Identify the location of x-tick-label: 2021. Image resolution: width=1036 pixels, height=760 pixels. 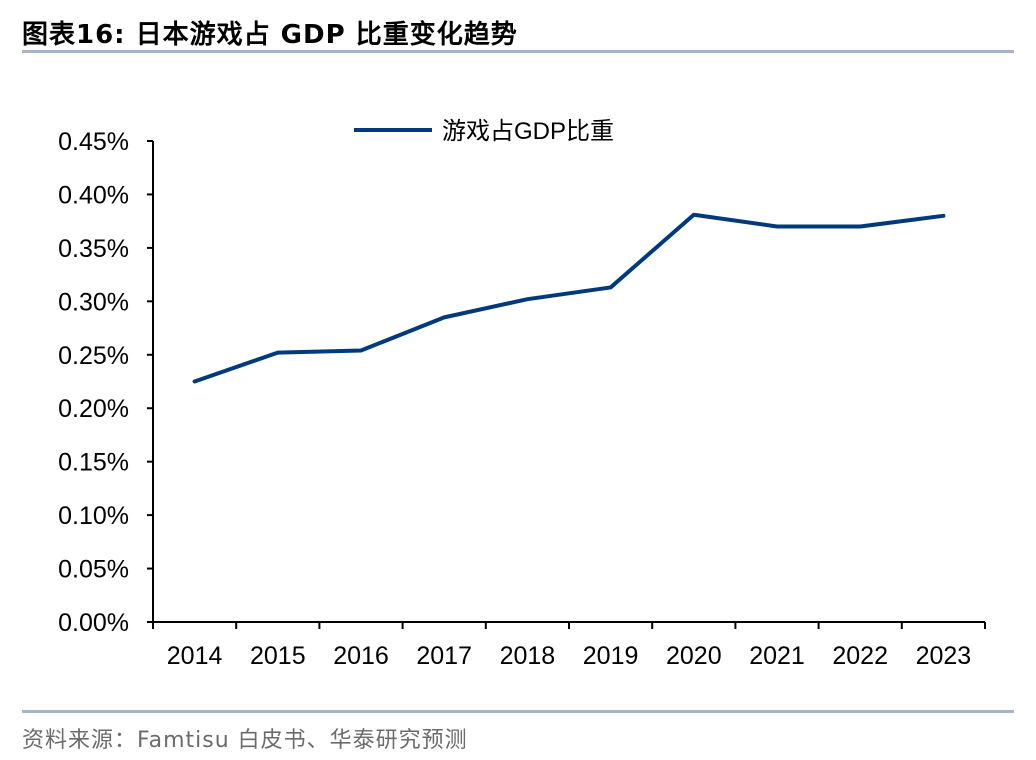
(777, 656).